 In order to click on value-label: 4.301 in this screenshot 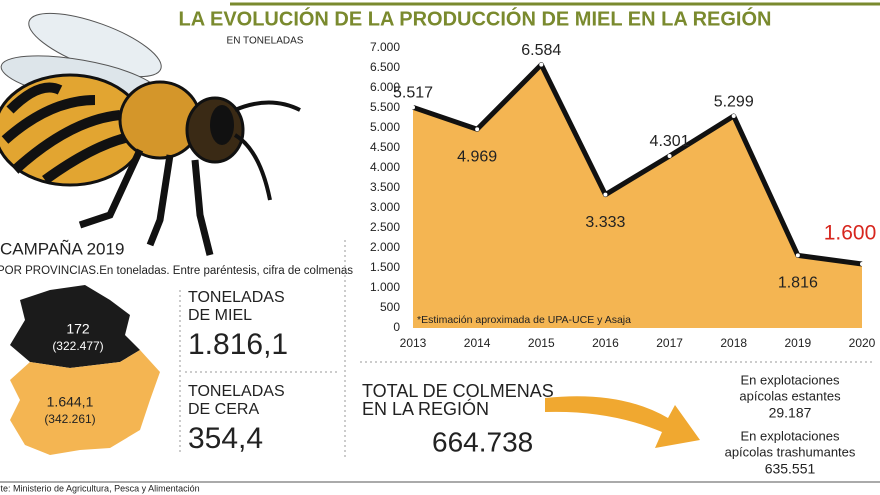, I will do `click(670, 141)`.